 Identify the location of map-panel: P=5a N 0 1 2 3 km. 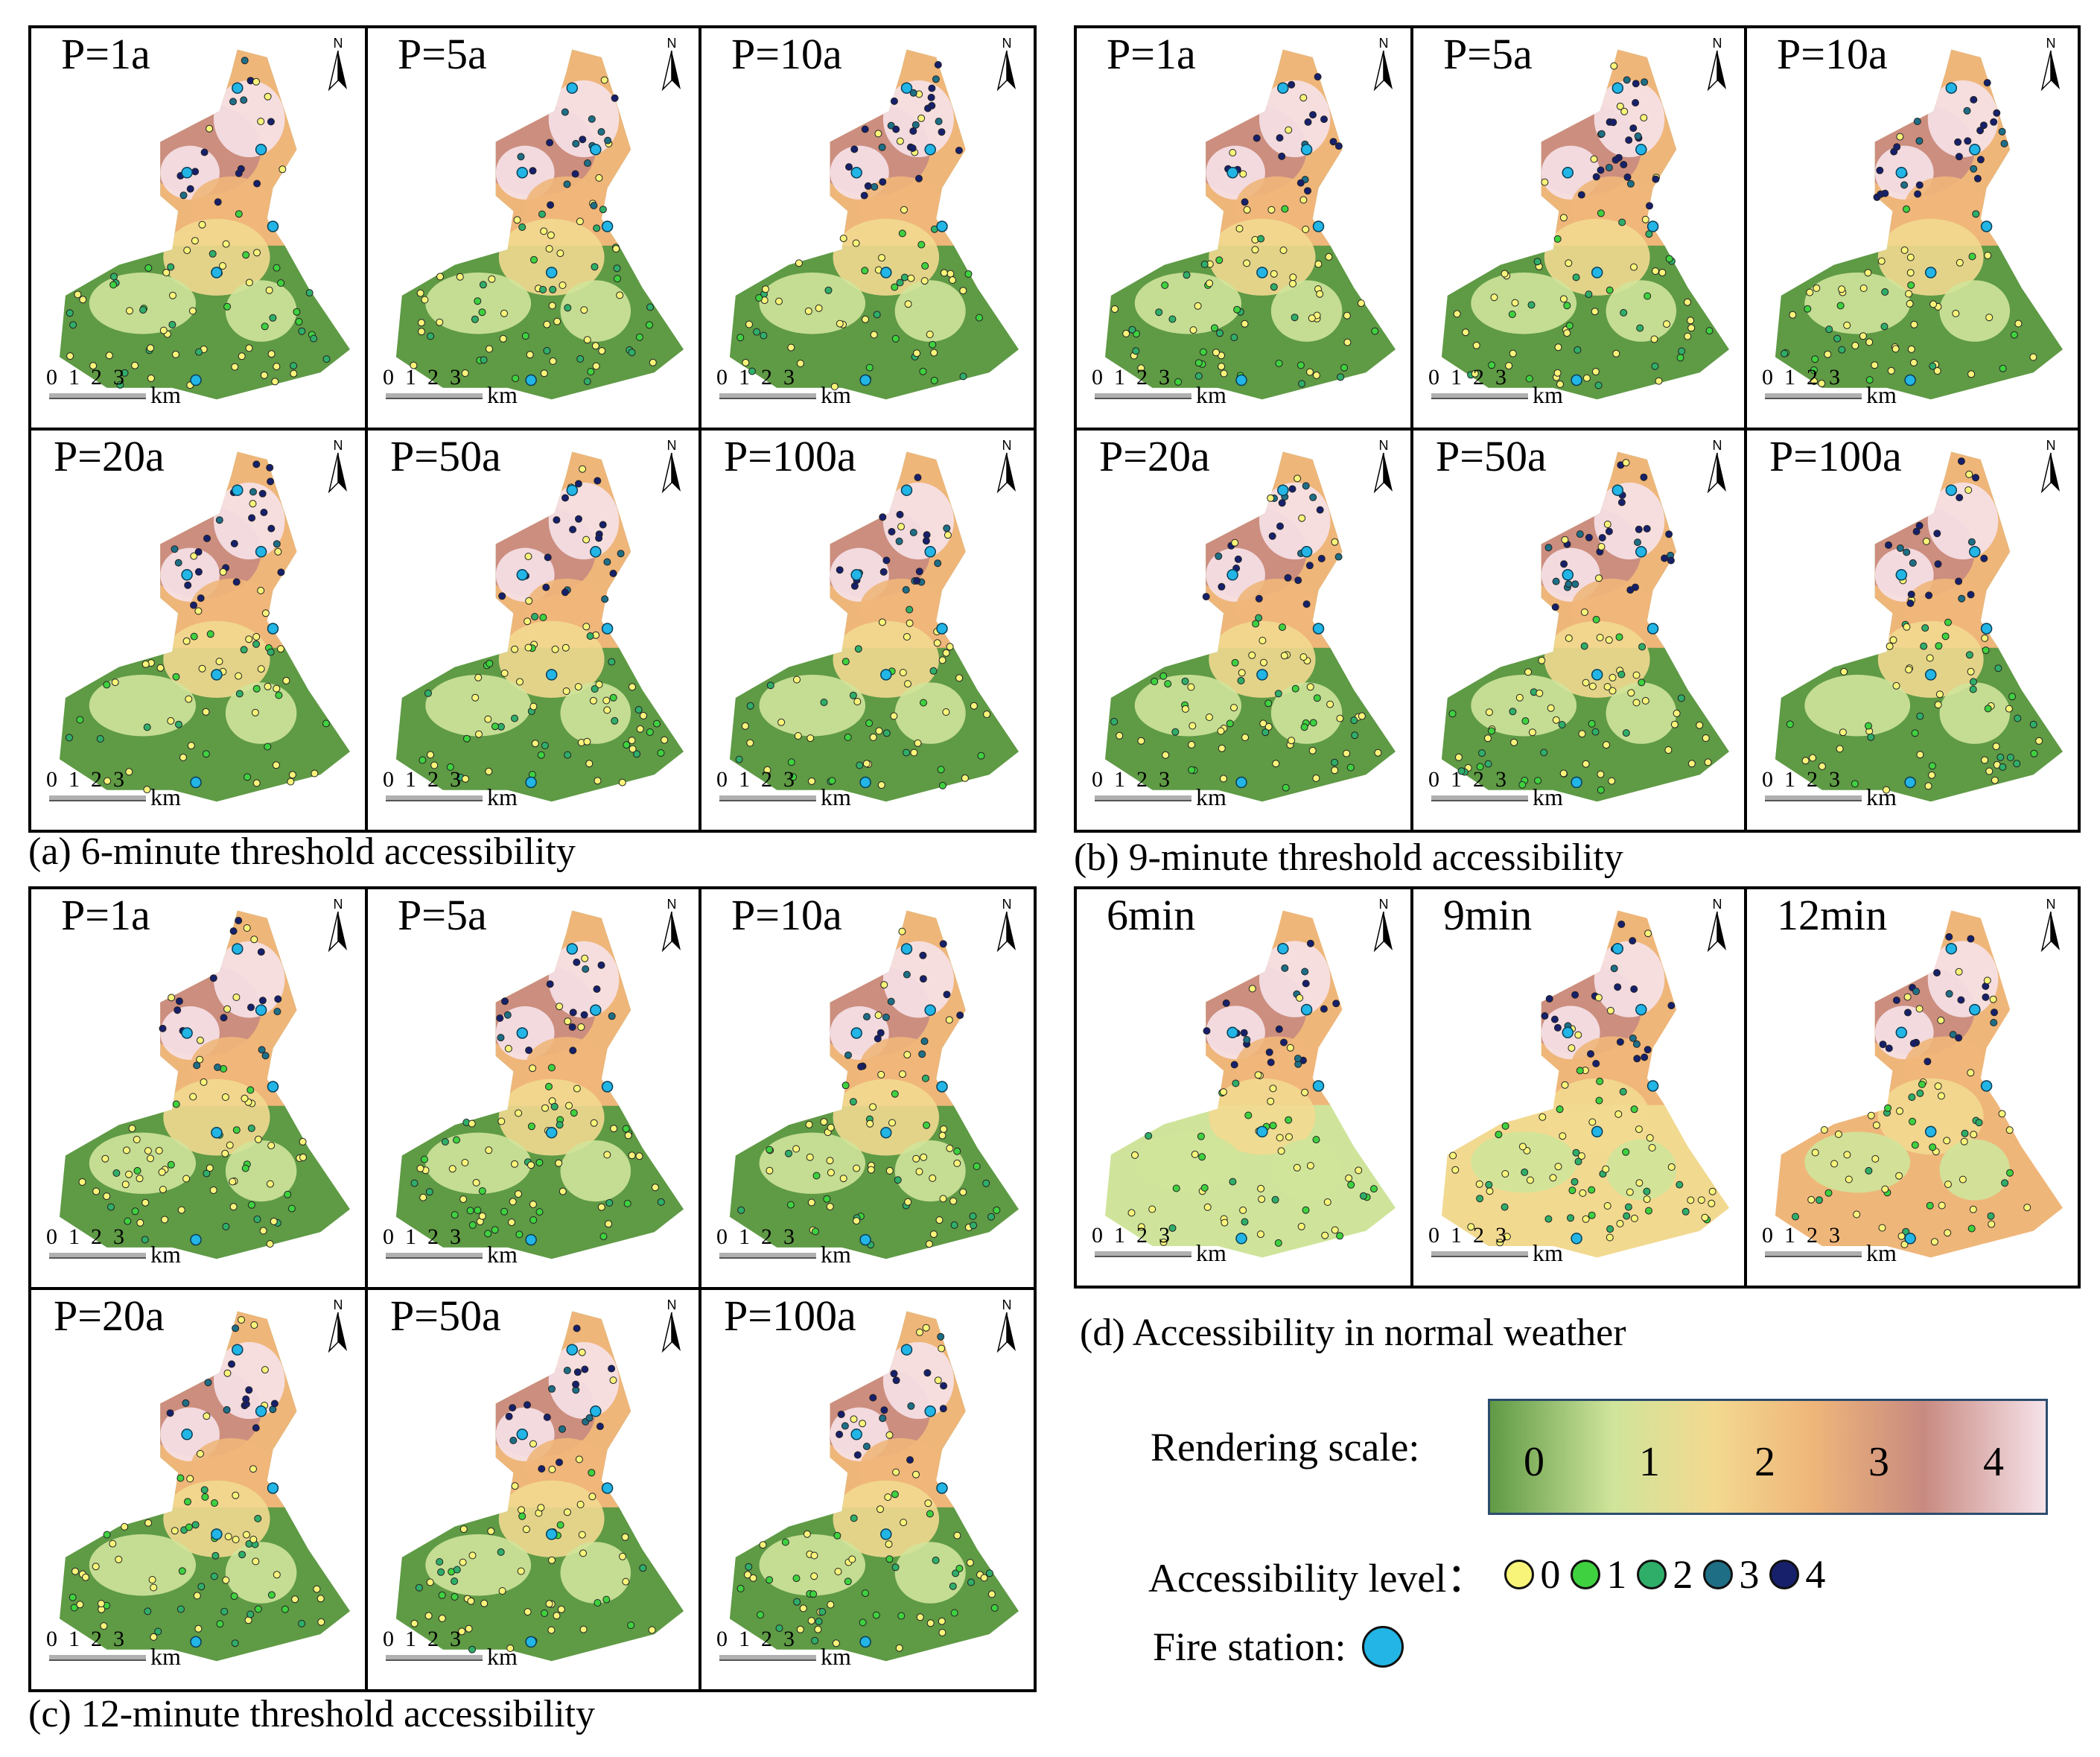
(532, 228).